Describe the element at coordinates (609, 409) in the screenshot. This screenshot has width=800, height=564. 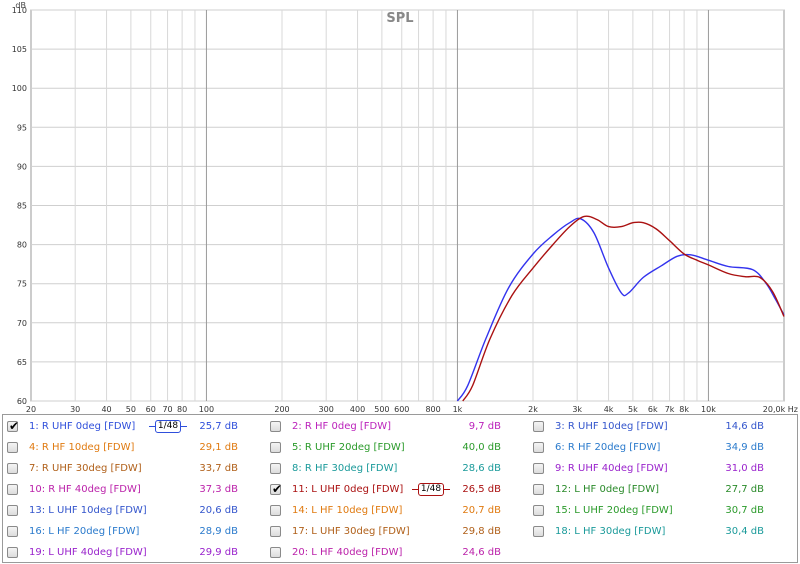
I see `x-tick-label: 4k` at that location.